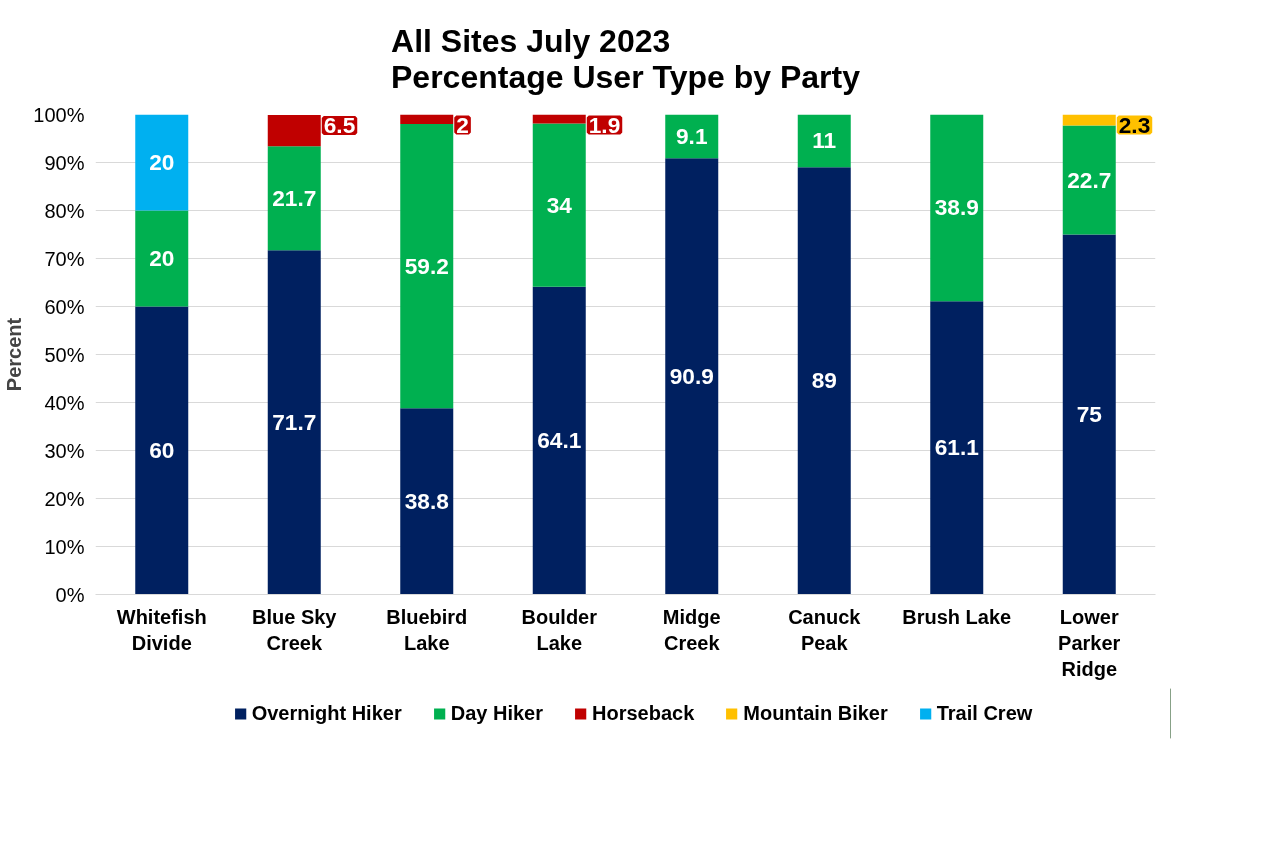  What do you see at coordinates (14, 354) in the screenshot?
I see `y-axis-title: Percent` at bounding box center [14, 354].